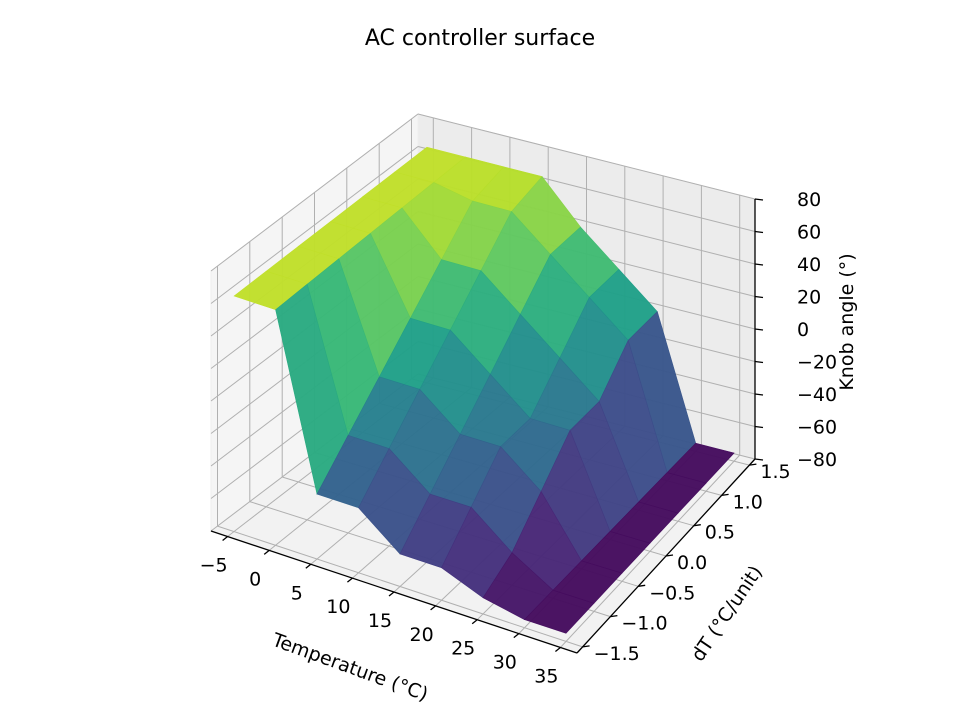  I want to click on x-tick-label: −5, so click(214, 566).